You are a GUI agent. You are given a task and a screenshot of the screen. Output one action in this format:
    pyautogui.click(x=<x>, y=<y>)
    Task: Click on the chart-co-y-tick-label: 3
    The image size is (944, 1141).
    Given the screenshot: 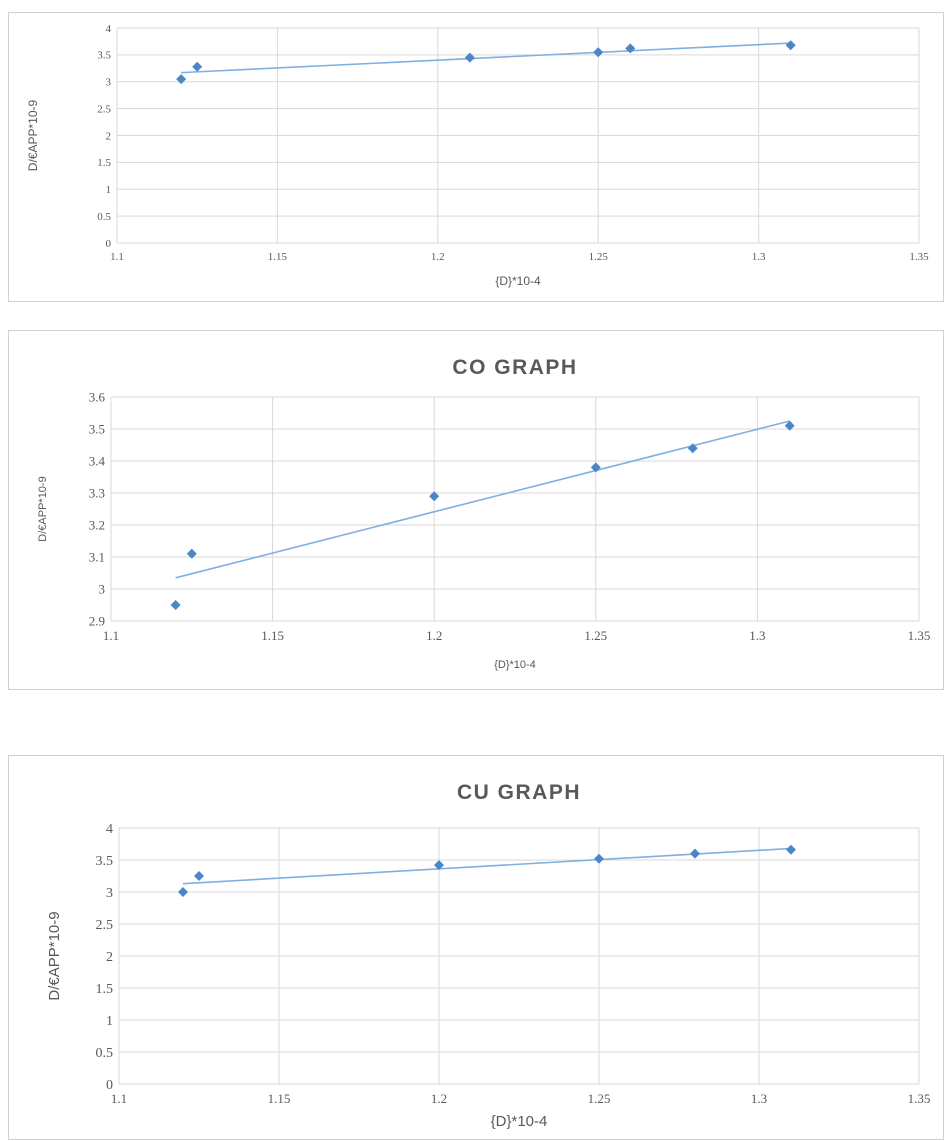 What is the action you would take?
    pyautogui.click(x=102, y=589)
    